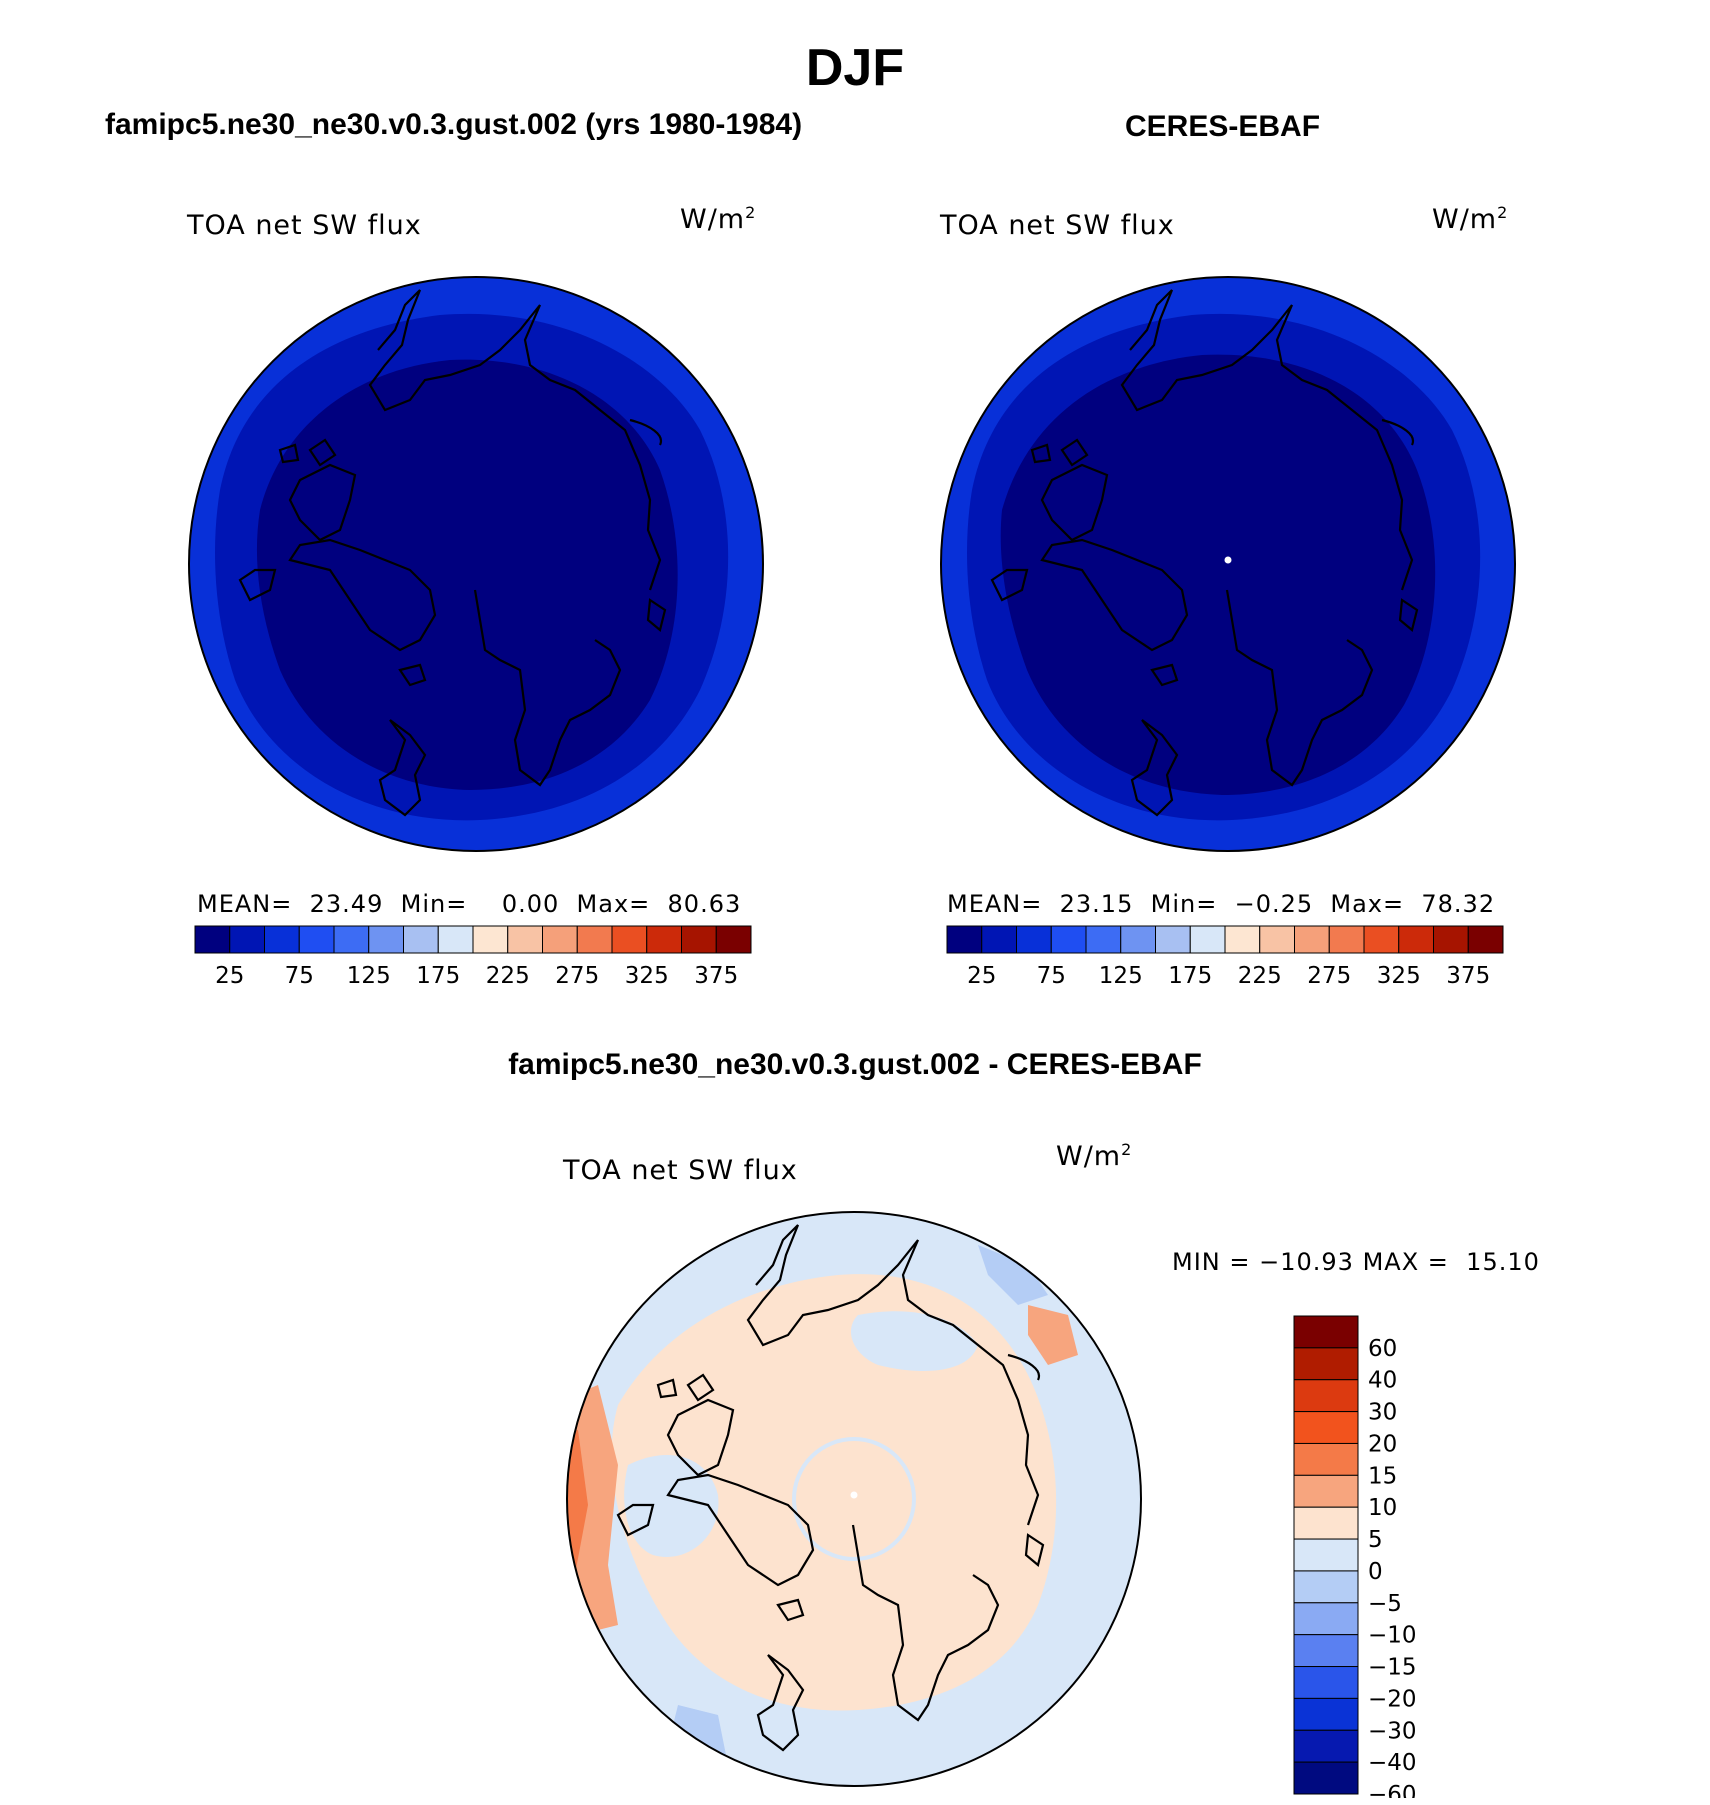 This screenshot has height=1805, width=1710. What do you see at coordinates (981, 976) in the screenshot?
I see `obs-colorbar-tick-label: 25` at bounding box center [981, 976].